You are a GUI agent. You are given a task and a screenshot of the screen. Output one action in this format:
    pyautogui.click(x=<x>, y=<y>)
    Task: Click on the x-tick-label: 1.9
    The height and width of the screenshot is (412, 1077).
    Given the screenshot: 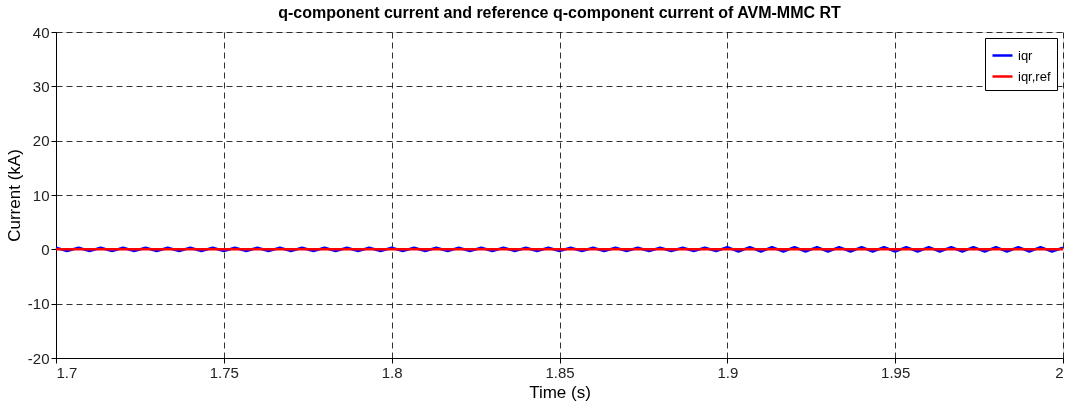 What is the action you would take?
    pyautogui.click(x=728, y=372)
    